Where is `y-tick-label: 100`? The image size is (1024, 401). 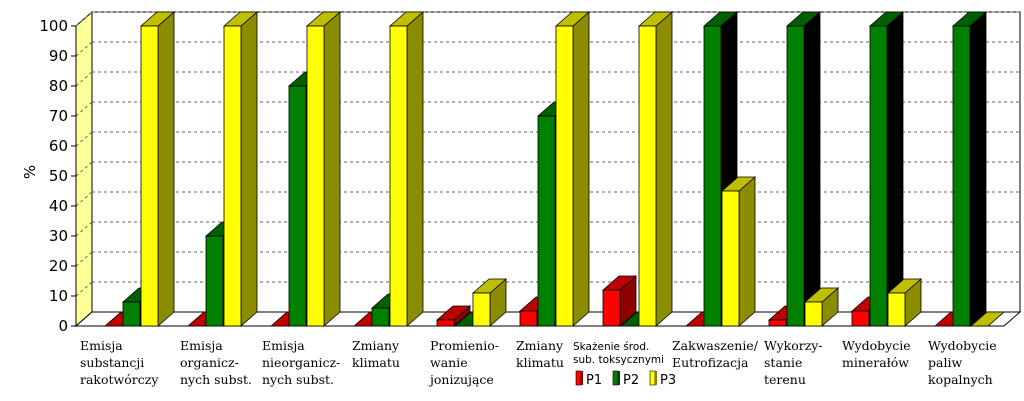 y-tick-label: 100 is located at coordinates (53, 26).